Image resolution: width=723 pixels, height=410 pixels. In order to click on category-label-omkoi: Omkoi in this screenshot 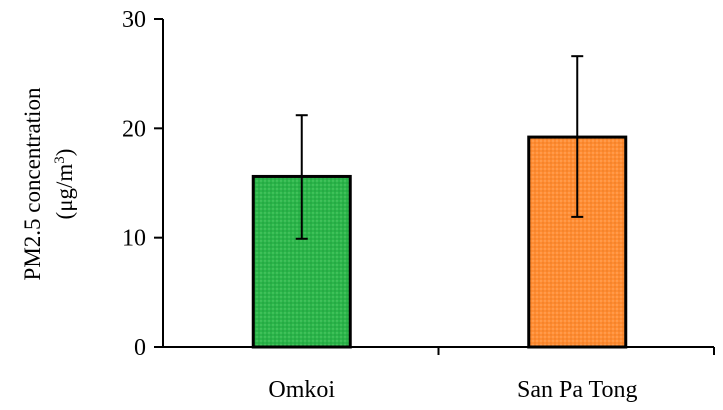, I will do `click(301, 390)`.